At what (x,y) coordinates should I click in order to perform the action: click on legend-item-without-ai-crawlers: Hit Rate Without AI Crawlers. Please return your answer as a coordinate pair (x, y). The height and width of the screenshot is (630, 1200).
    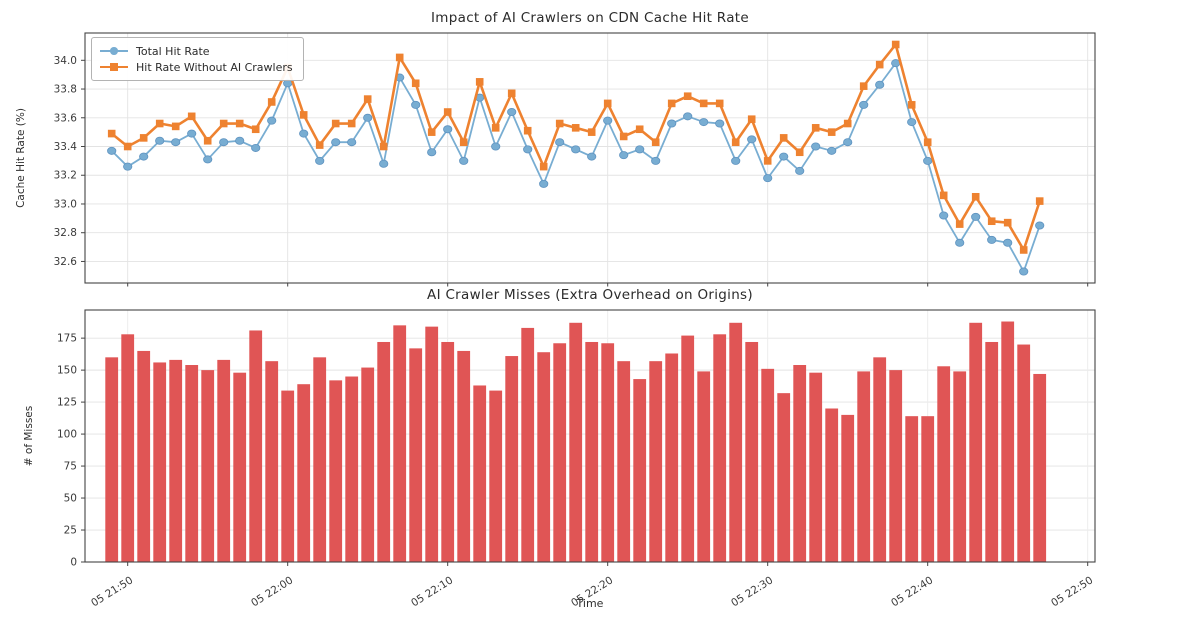
    Looking at the image, I should click on (196, 67).